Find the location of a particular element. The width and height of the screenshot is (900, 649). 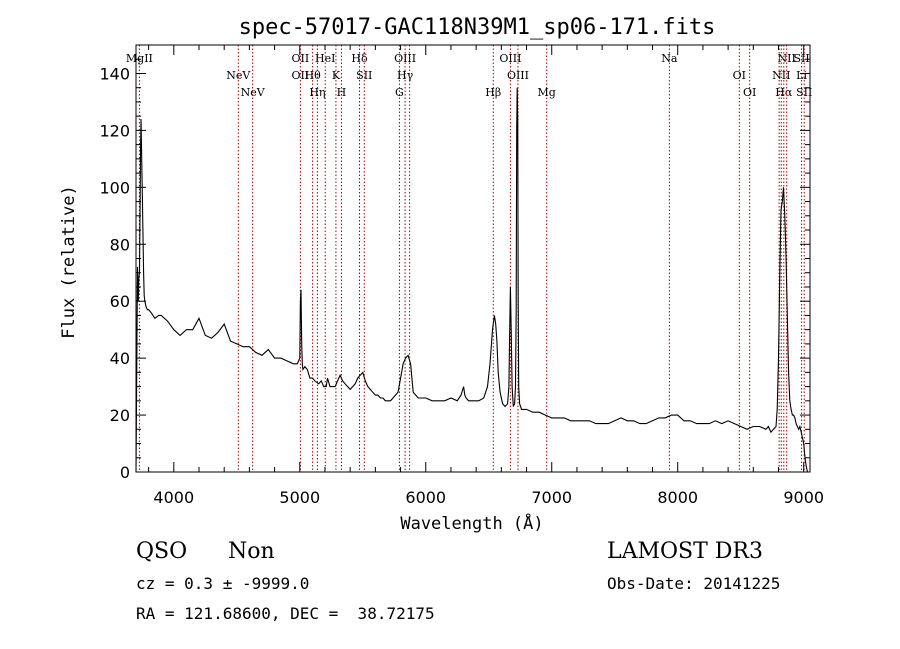

y-tick-label: 0 is located at coordinates (125, 472).